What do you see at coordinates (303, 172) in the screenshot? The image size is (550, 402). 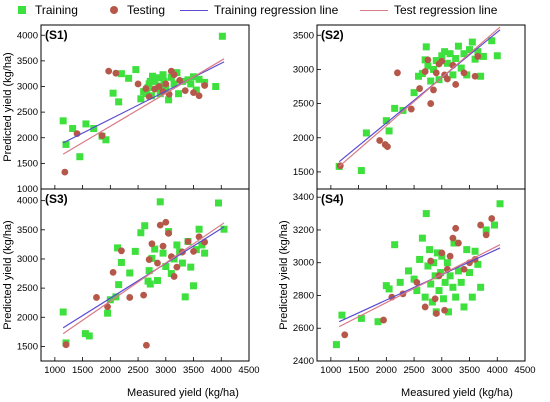 I see `y-tick-label: 1500` at bounding box center [303, 172].